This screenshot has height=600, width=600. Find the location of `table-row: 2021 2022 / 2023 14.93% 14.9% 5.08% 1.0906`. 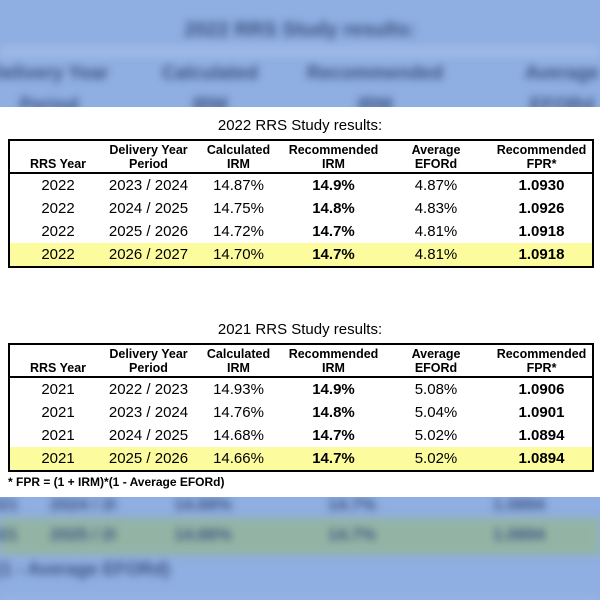

table-row: 2021 2022 / 2023 14.93% 14.9% 5.08% 1.0906 is located at coordinates (301, 389).